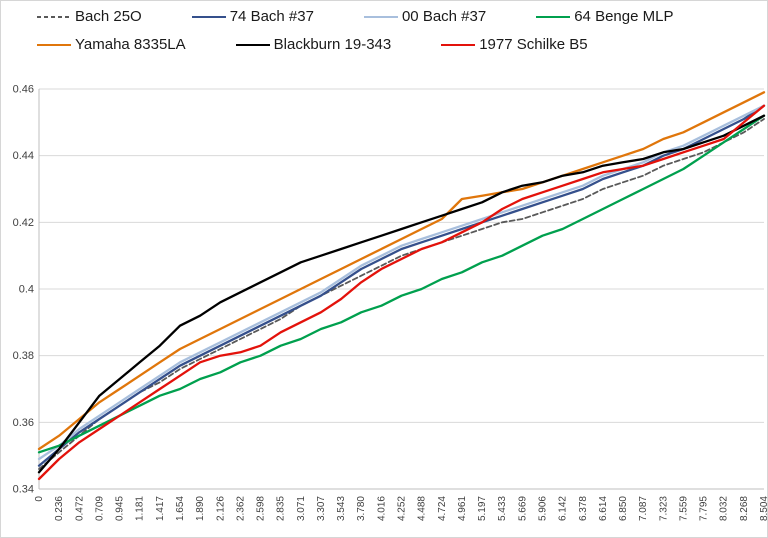 This screenshot has height=538, width=768. I want to click on x-tick-label: 7.795, so click(704, 508).